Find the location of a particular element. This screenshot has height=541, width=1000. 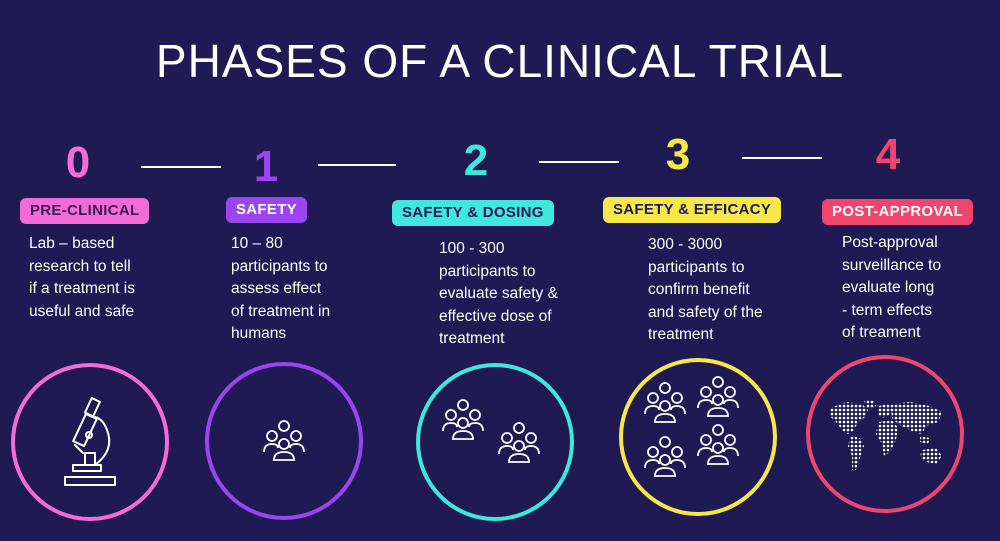

phase-0-circle is located at coordinates (90, 442).